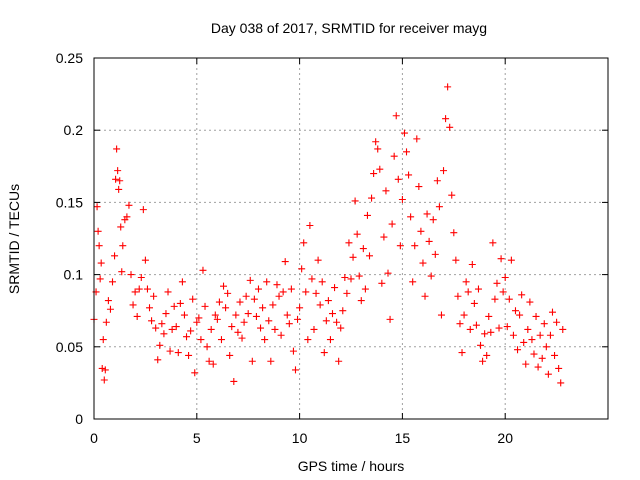  What do you see at coordinates (14, 239) in the screenshot?
I see `y-axis-label: SRMTID / TECUs` at bounding box center [14, 239].